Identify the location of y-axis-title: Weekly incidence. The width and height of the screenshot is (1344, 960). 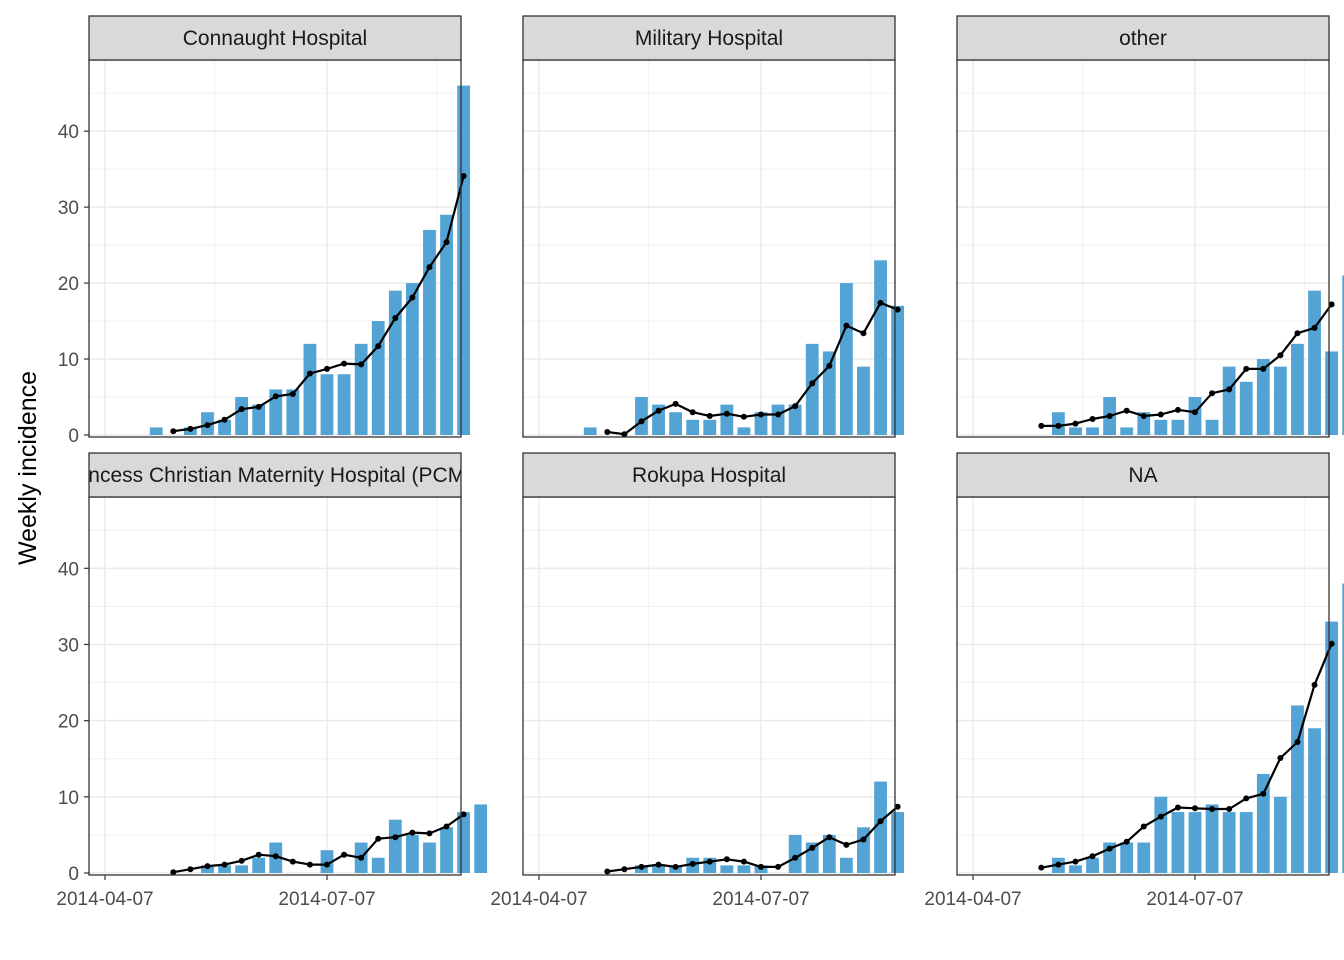
(28, 468).